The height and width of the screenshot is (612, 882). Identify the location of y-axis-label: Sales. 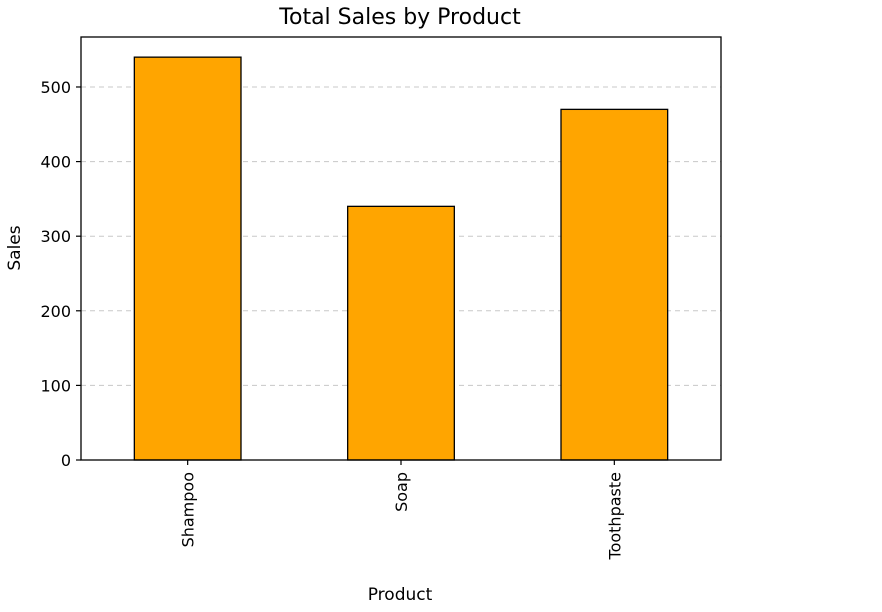
(15, 247).